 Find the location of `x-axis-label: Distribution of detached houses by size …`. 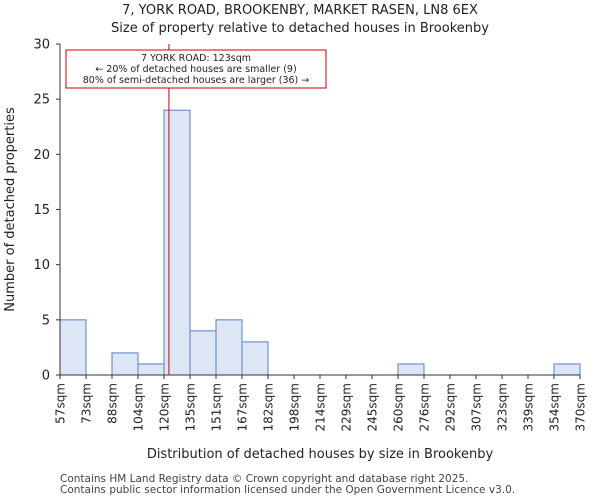

x-axis-label: Distribution of detached houses by size … is located at coordinates (320, 454).